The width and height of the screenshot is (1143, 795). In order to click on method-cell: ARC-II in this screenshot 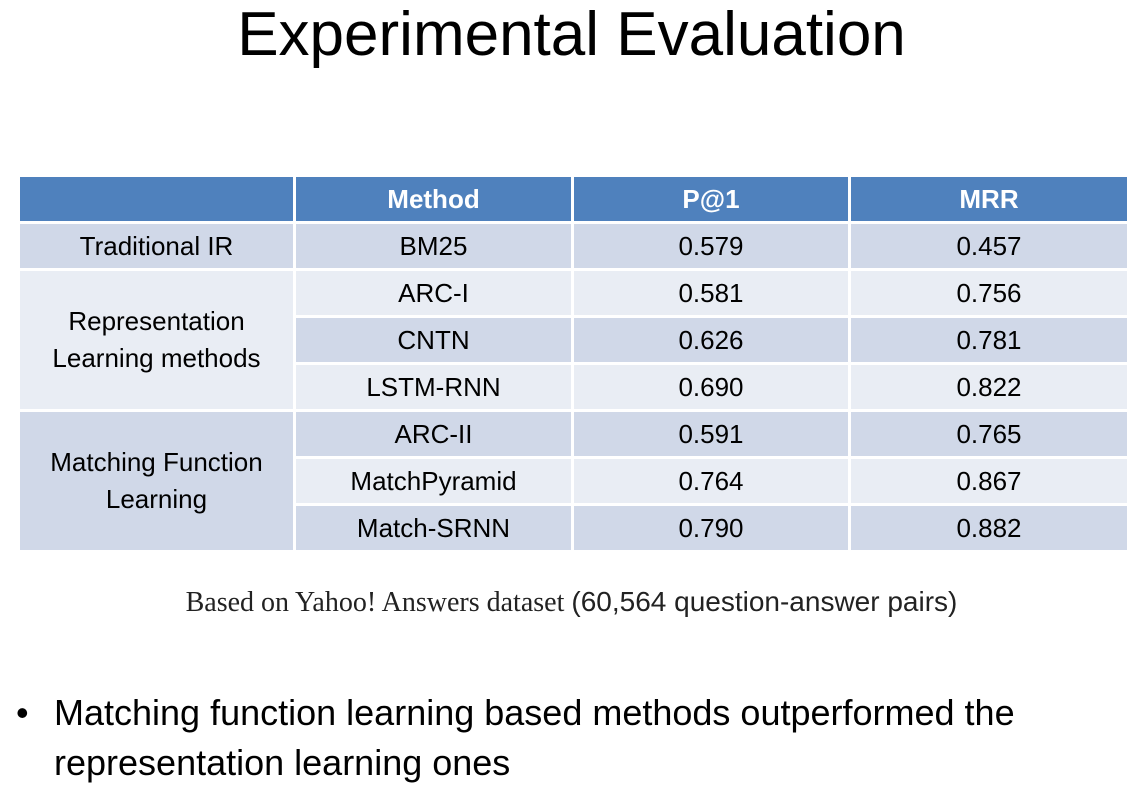, I will do `click(433, 434)`.